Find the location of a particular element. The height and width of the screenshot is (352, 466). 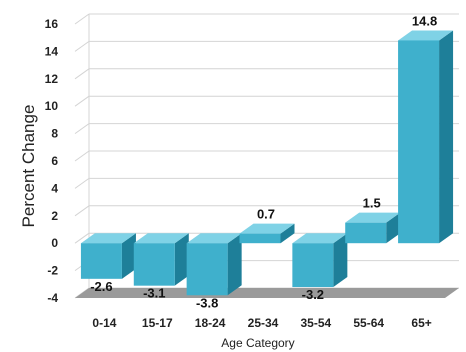

floor-plane is located at coordinates (267, 293).